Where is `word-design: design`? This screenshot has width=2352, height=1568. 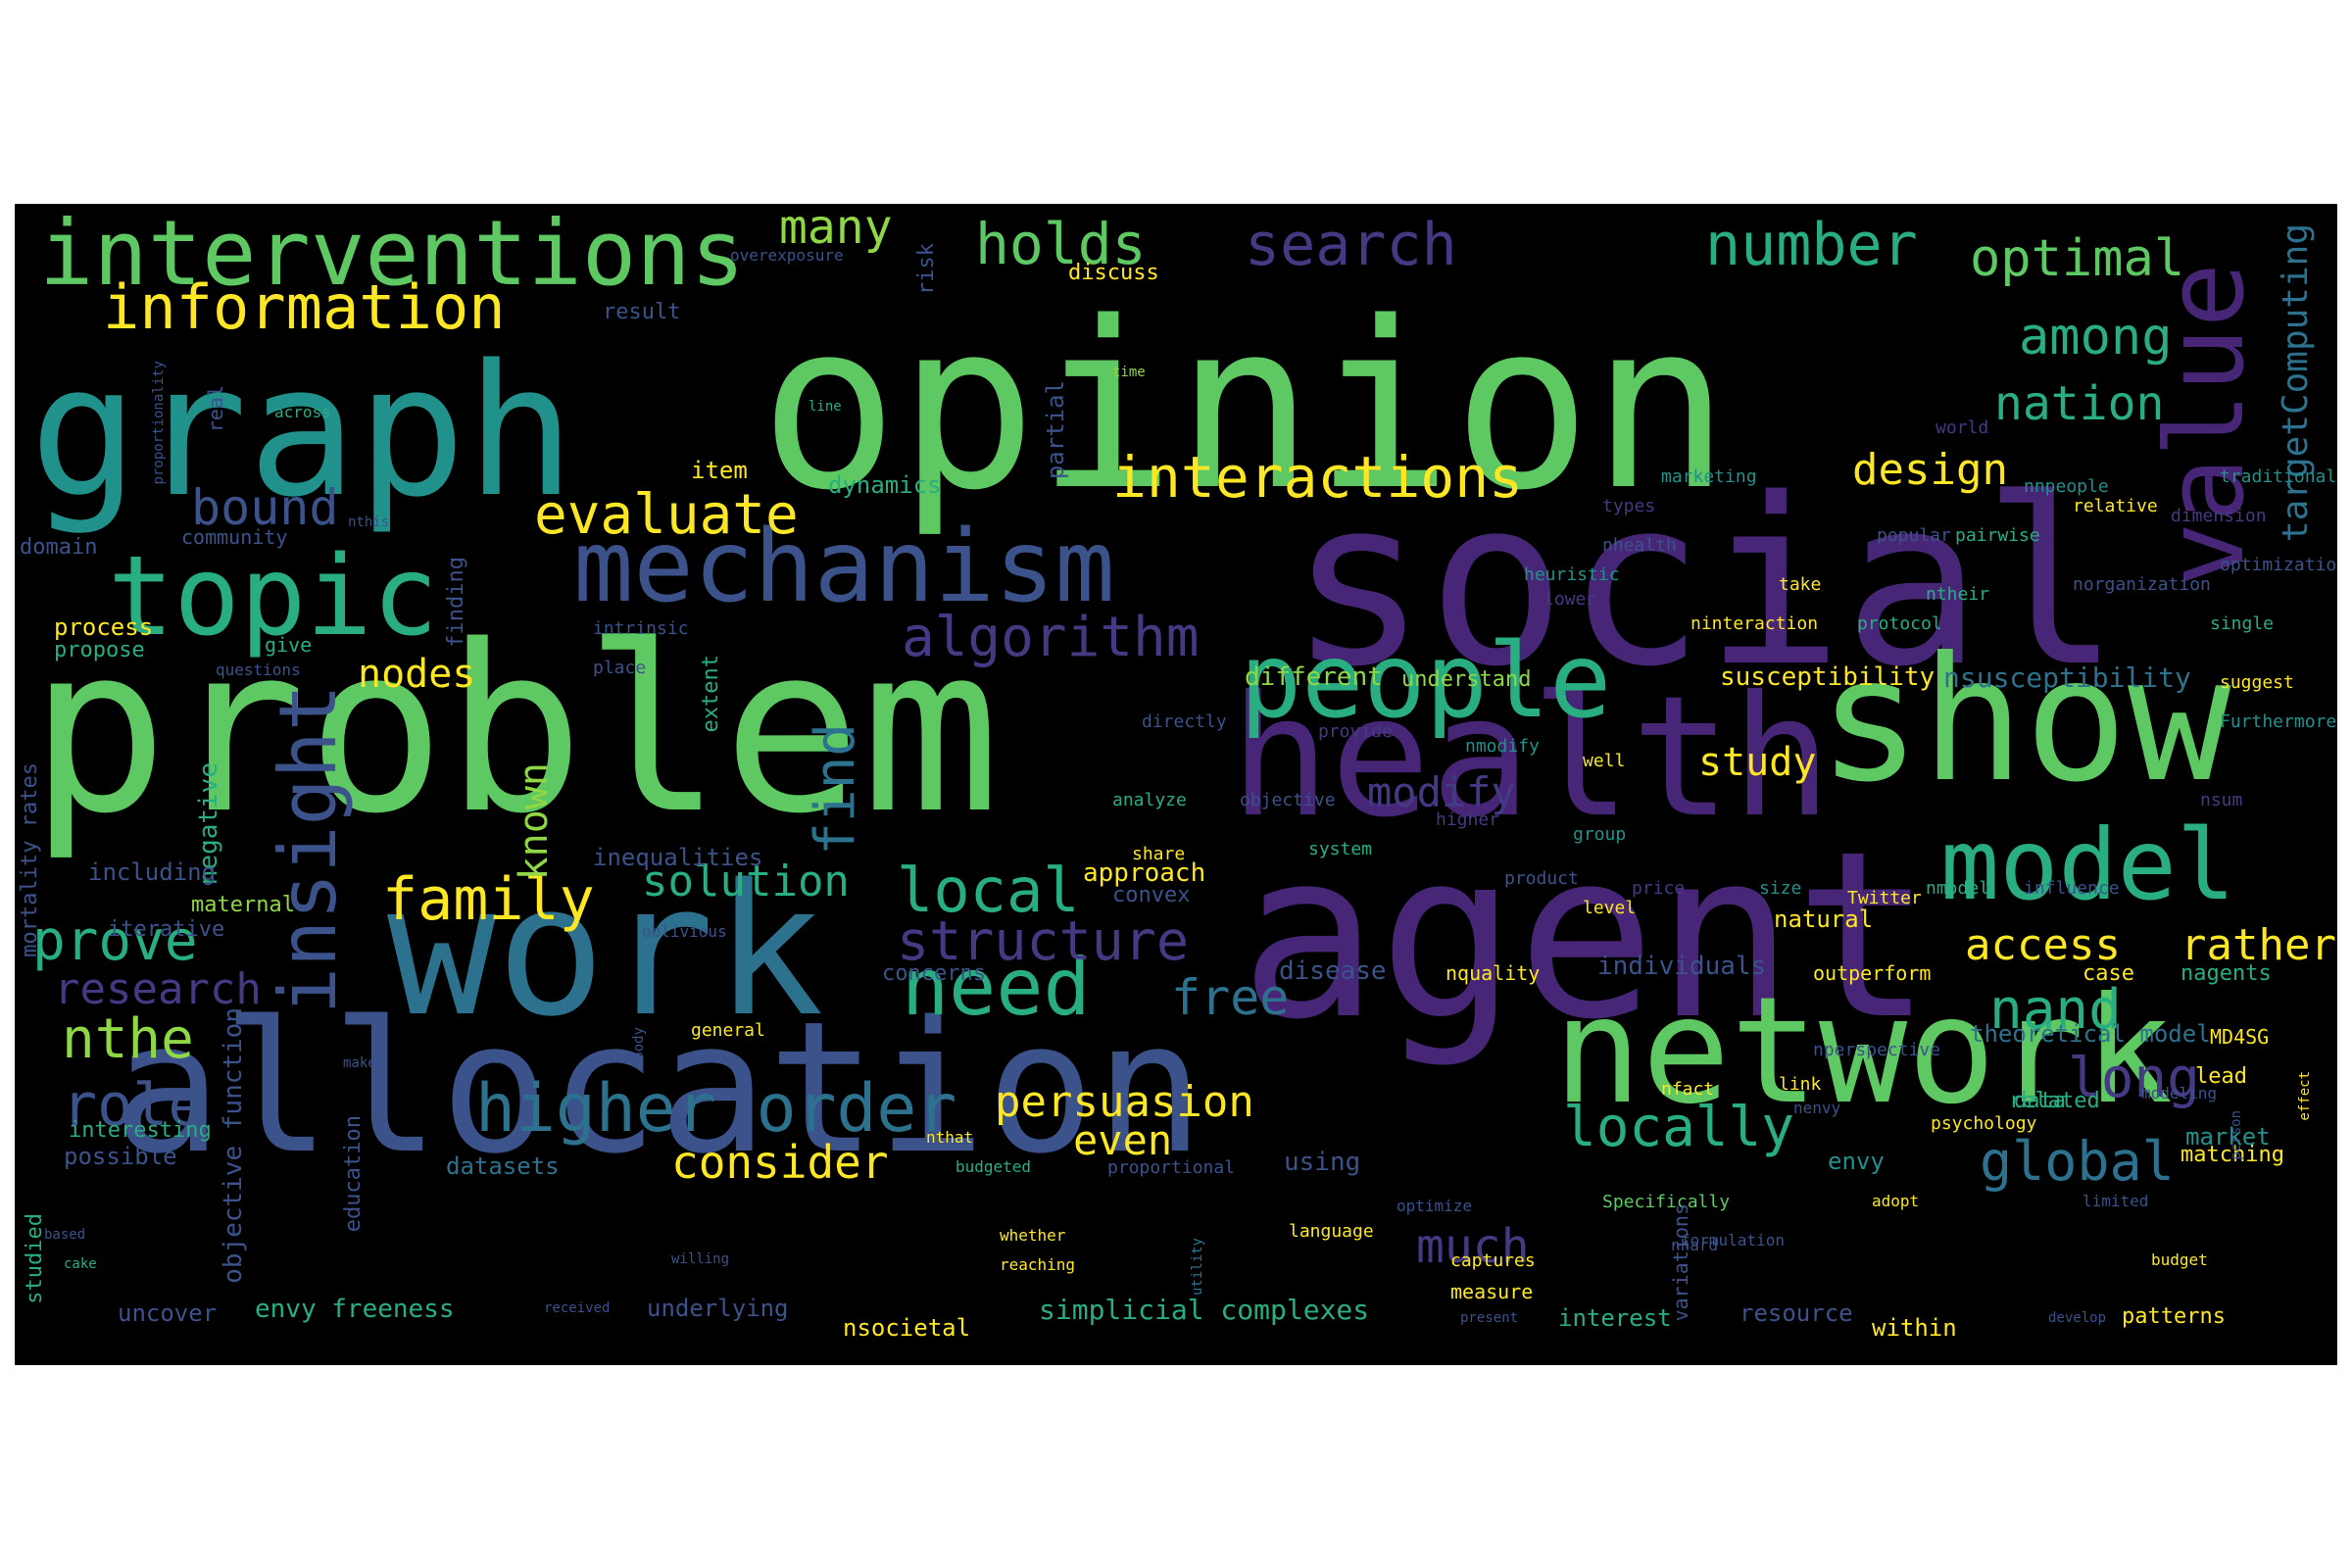
word-design: design is located at coordinates (1930, 470).